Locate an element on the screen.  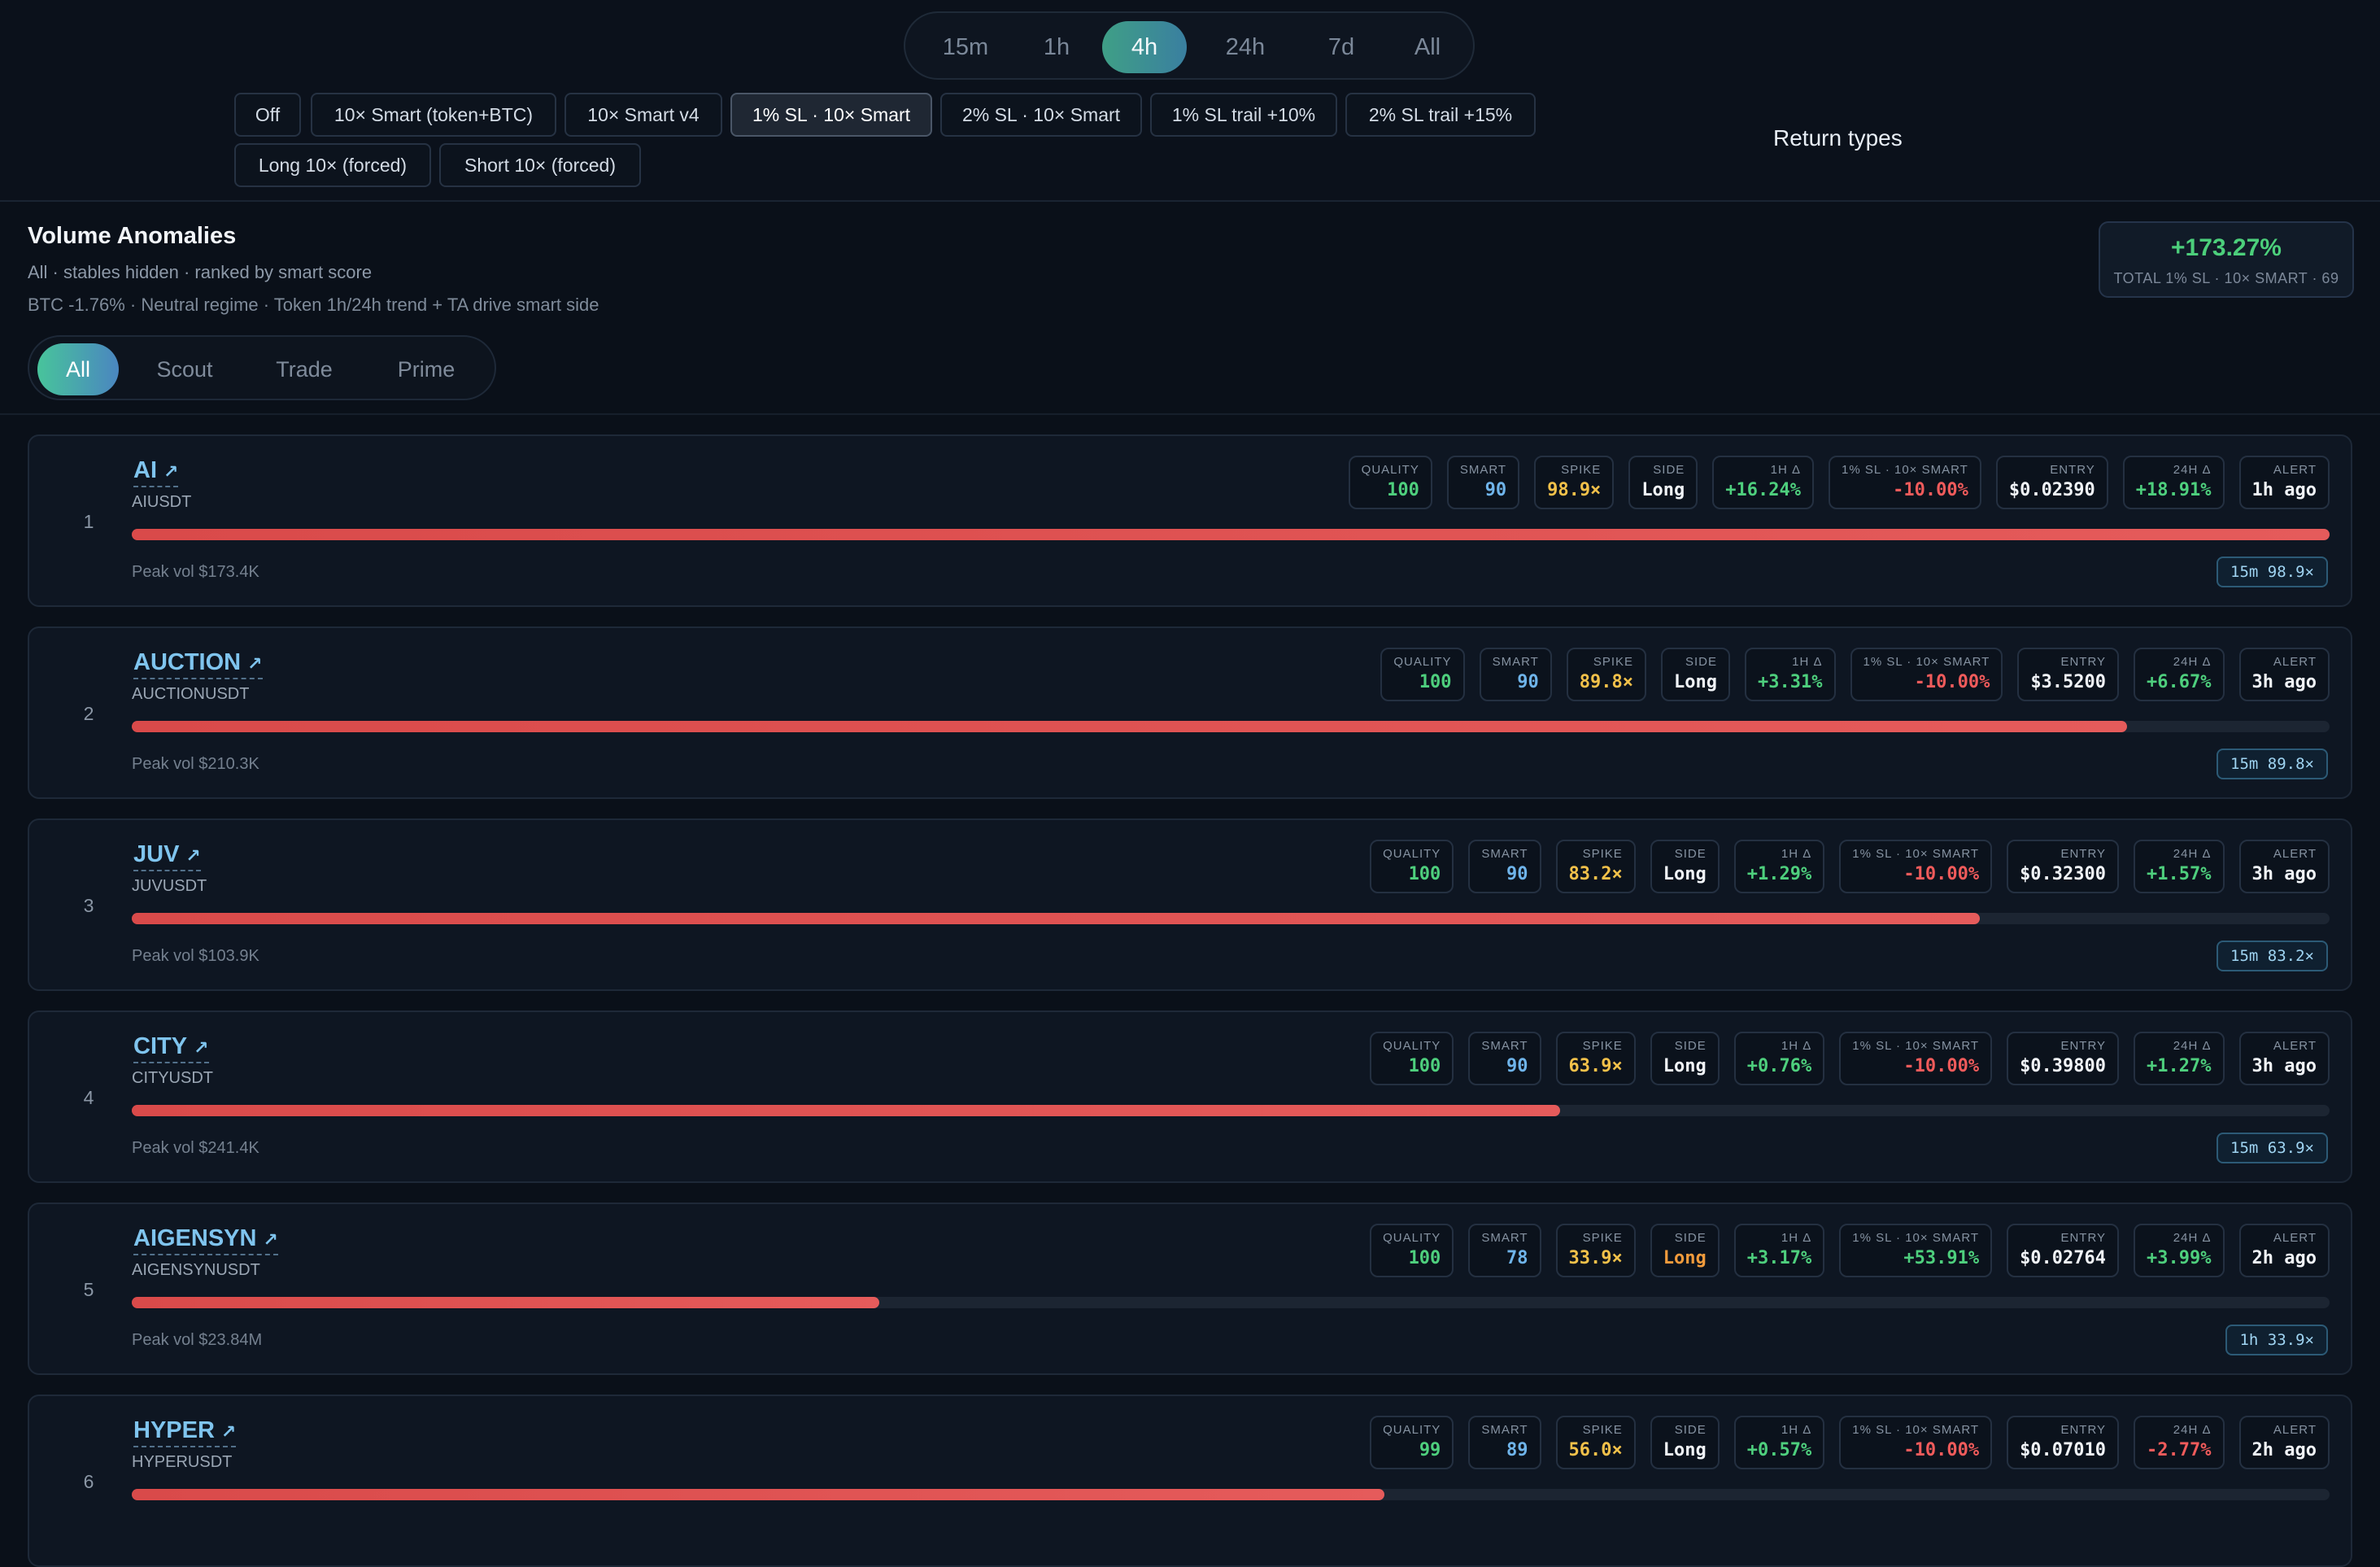
peak-volume: Peak vol $103.9K is located at coordinates (196, 956).